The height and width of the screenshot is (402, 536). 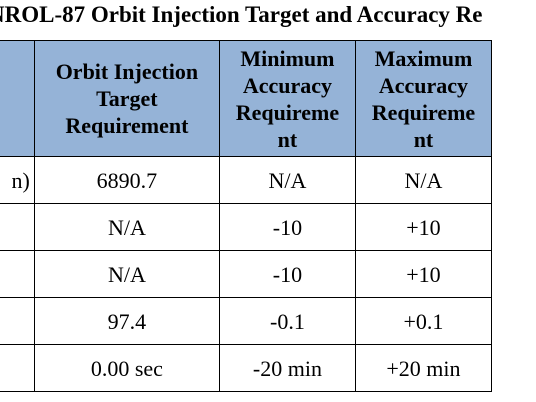 I want to click on header-max-line-1: Maximum, so click(x=423, y=58).